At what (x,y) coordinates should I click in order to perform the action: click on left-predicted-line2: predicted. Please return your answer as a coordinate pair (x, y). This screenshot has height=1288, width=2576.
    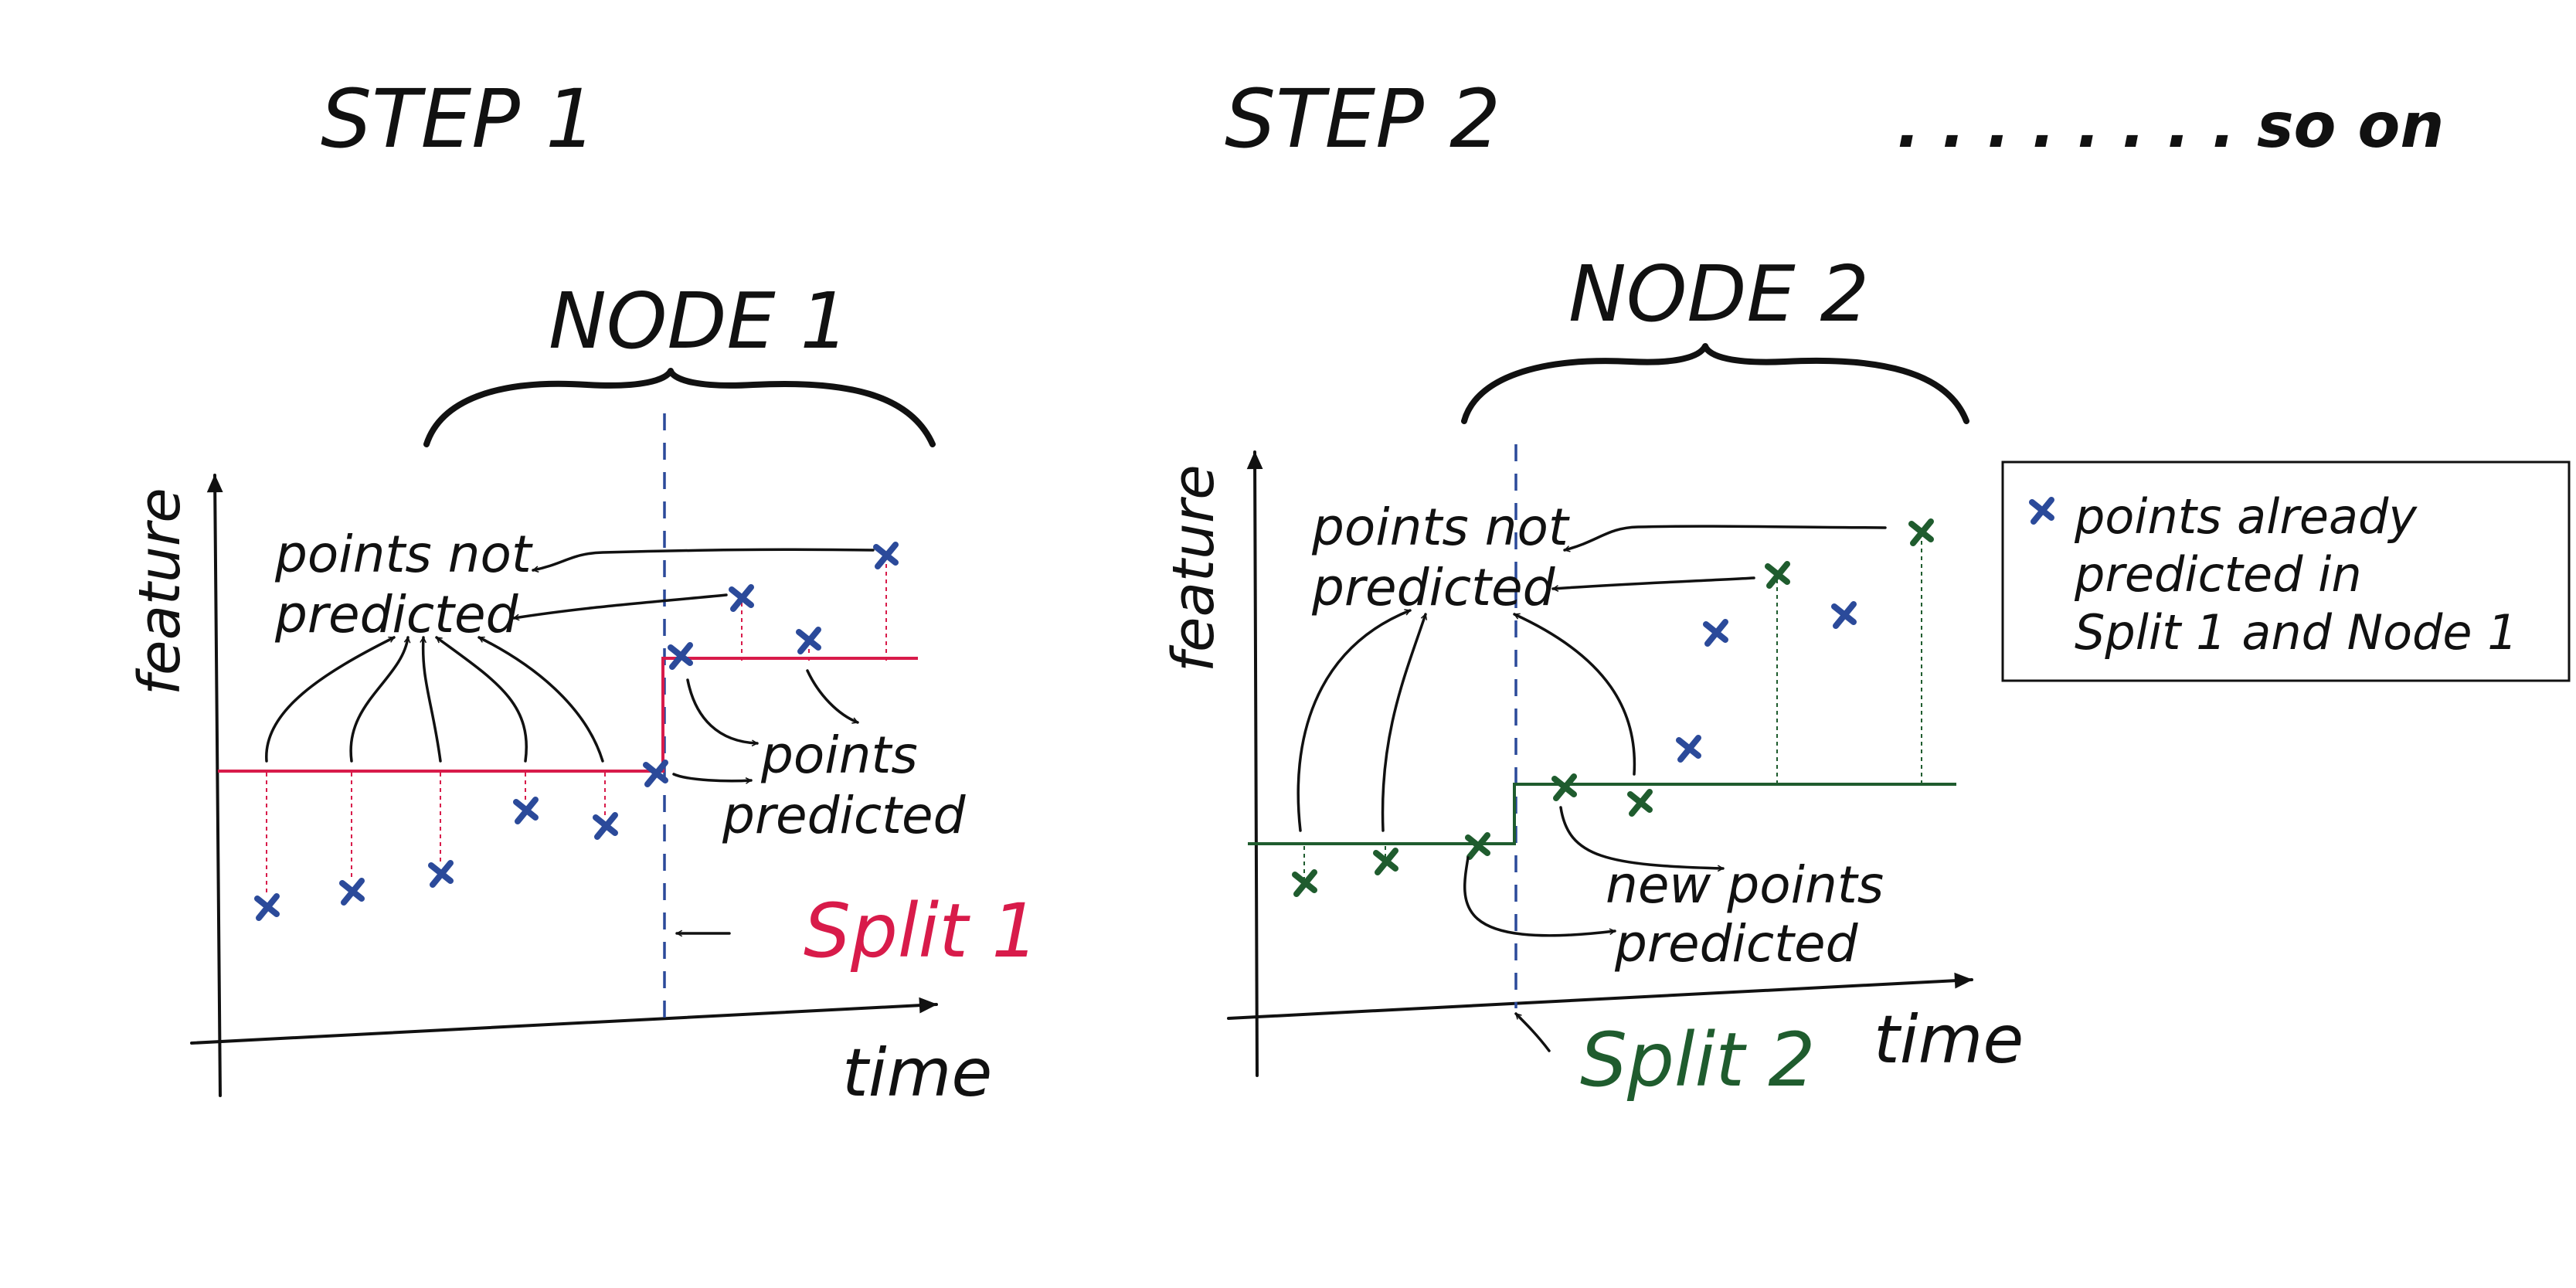
    Looking at the image, I should click on (844, 815).